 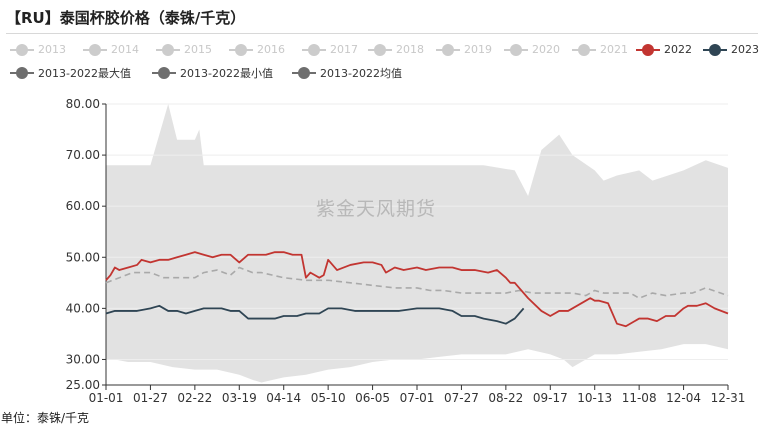 I want to click on legend-label: 2013-2022均值, so click(x=361, y=73).